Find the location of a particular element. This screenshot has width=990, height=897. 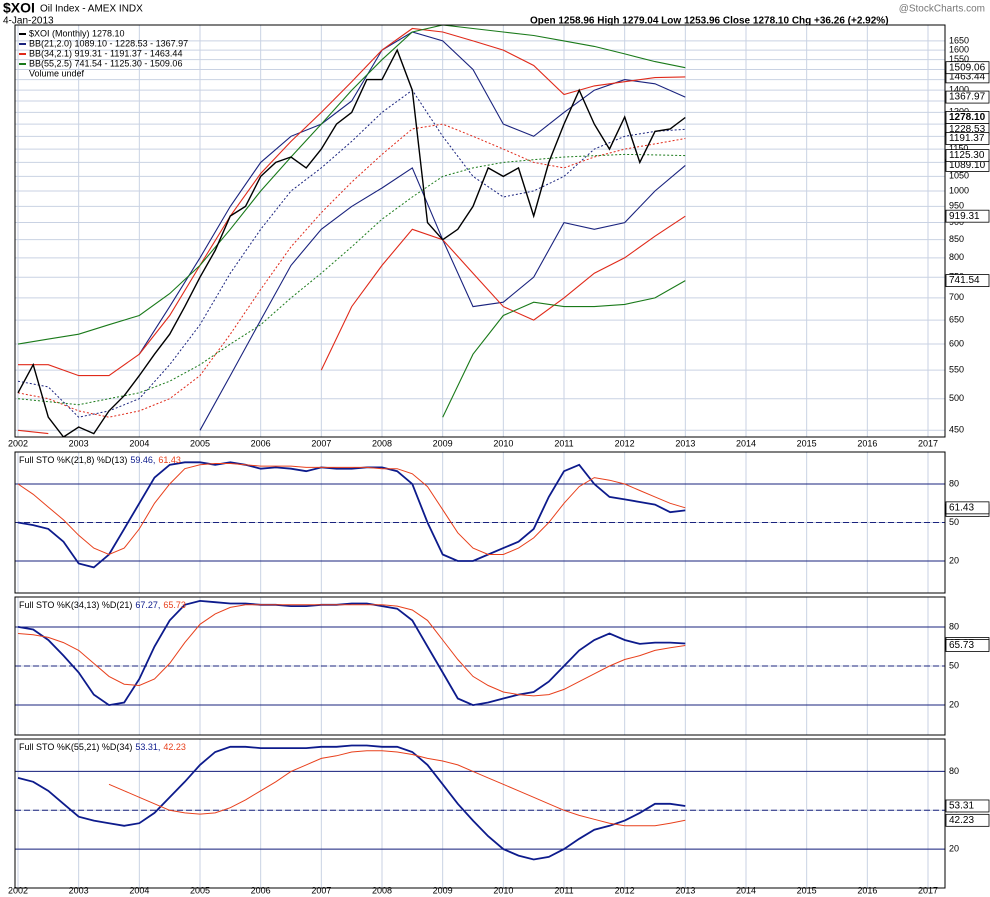

legend-label: 42.23 is located at coordinates (174, 747).